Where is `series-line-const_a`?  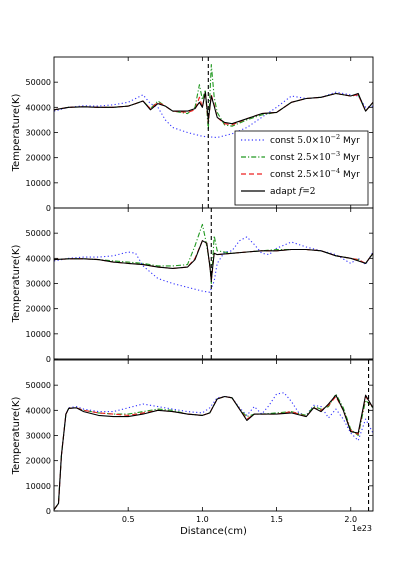
series-line-const_a is located at coordinates (213, 115).